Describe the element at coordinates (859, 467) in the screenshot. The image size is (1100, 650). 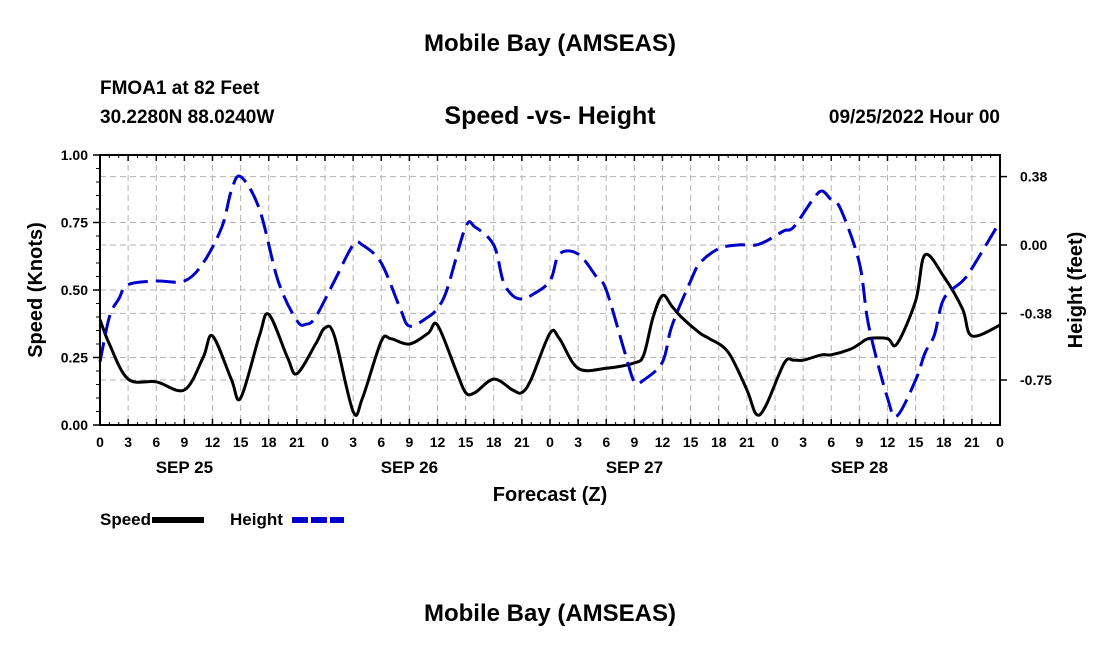
I see `date-label: SEP 28` at that location.